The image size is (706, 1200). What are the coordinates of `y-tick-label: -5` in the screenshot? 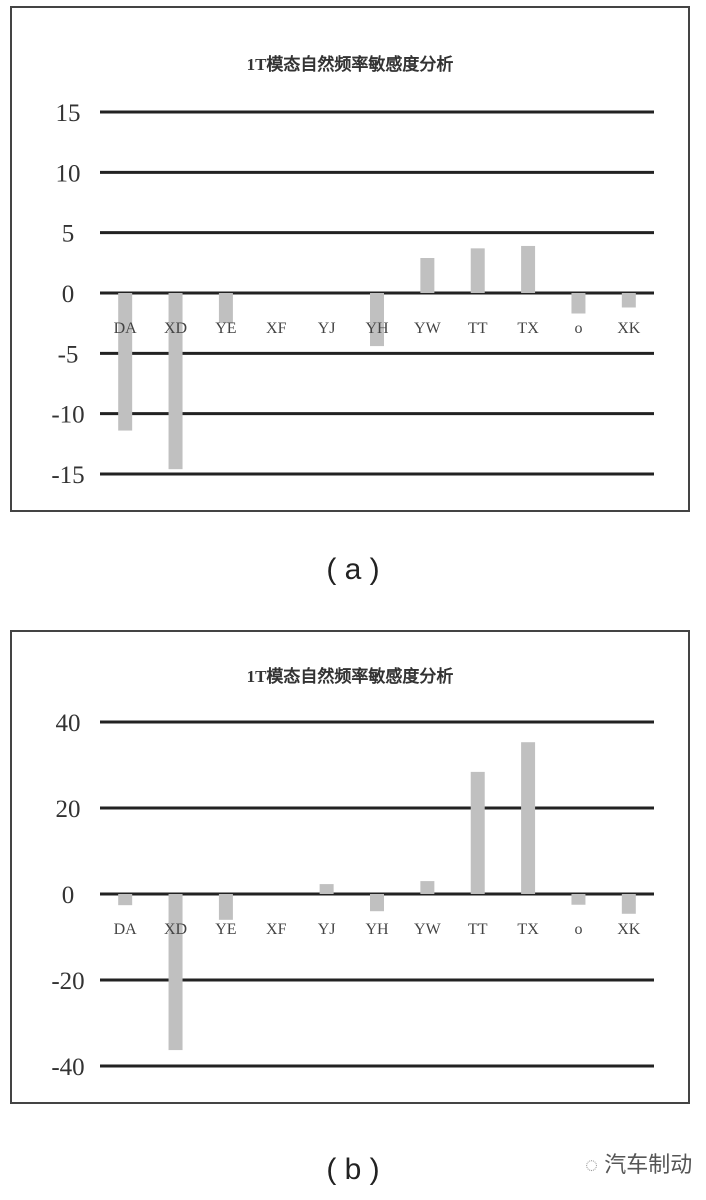 It's located at (68, 354).